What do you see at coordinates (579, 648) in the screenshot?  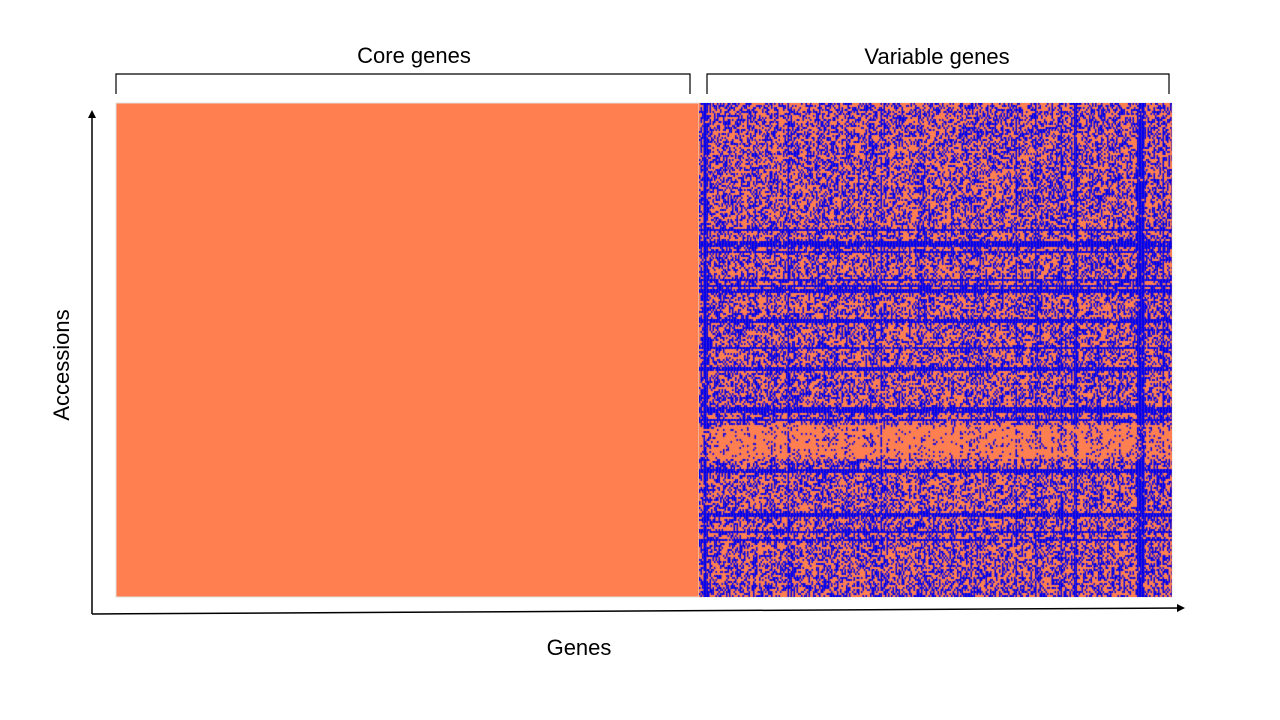 I see `x-axis-label: Genes` at bounding box center [579, 648].